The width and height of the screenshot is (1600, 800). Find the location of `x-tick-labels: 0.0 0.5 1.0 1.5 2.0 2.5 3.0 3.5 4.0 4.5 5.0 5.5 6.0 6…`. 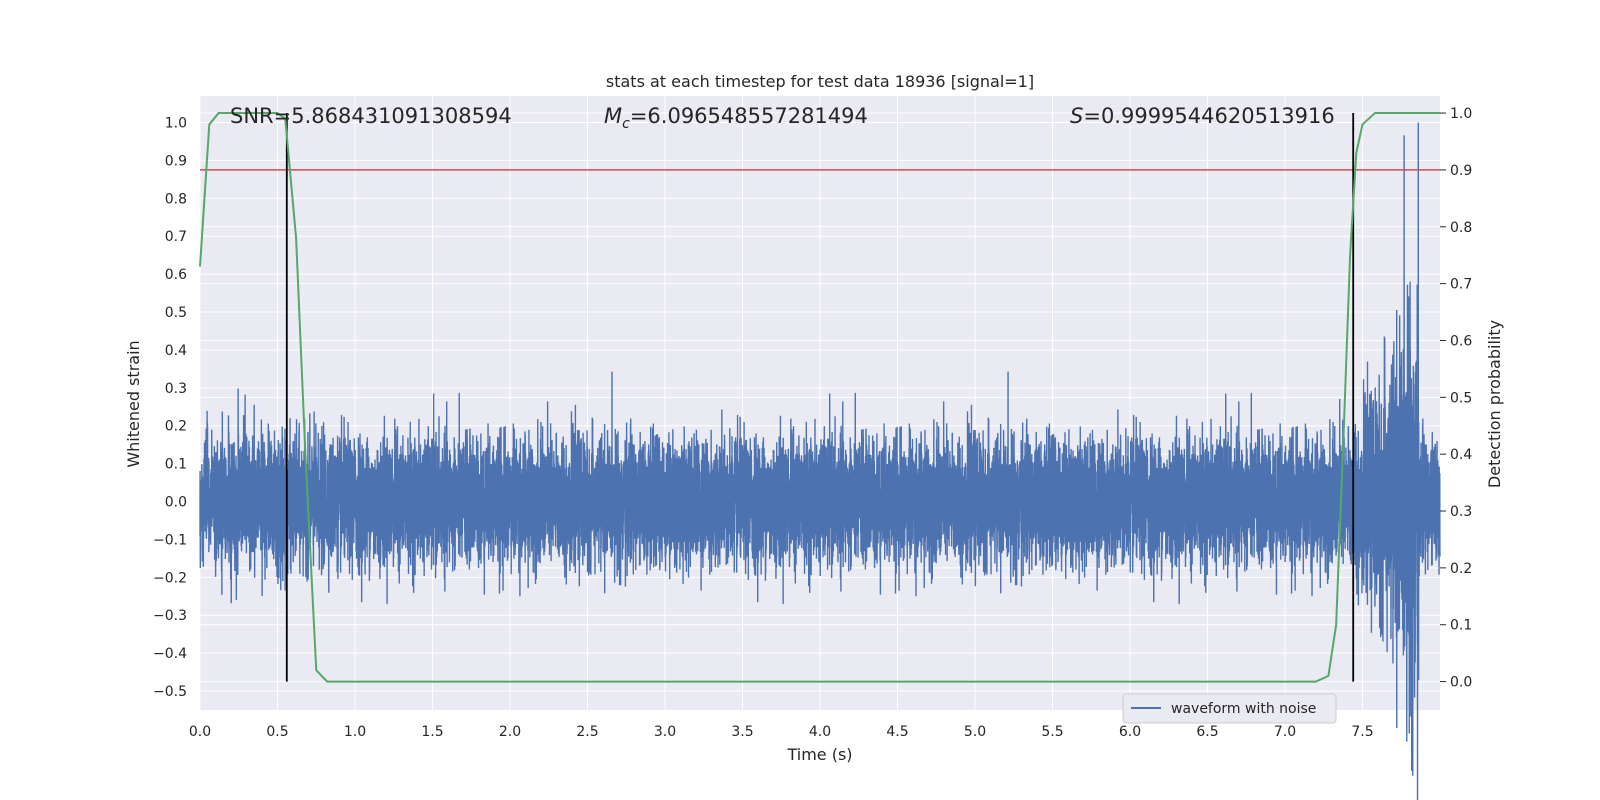

x-tick-labels: 0.0 0.5 1.0 1.5 2.0 2.5 3.0 3.5 4.0 4.5 5.0 5.5 6.0 6… is located at coordinates (781, 732).